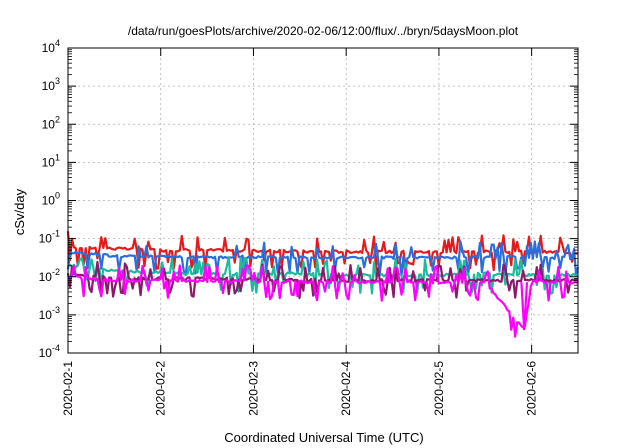  What do you see at coordinates (253, 388) in the screenshot?
I see `x-tick-label: 2020-02-3` at bounding box center [253, 388].